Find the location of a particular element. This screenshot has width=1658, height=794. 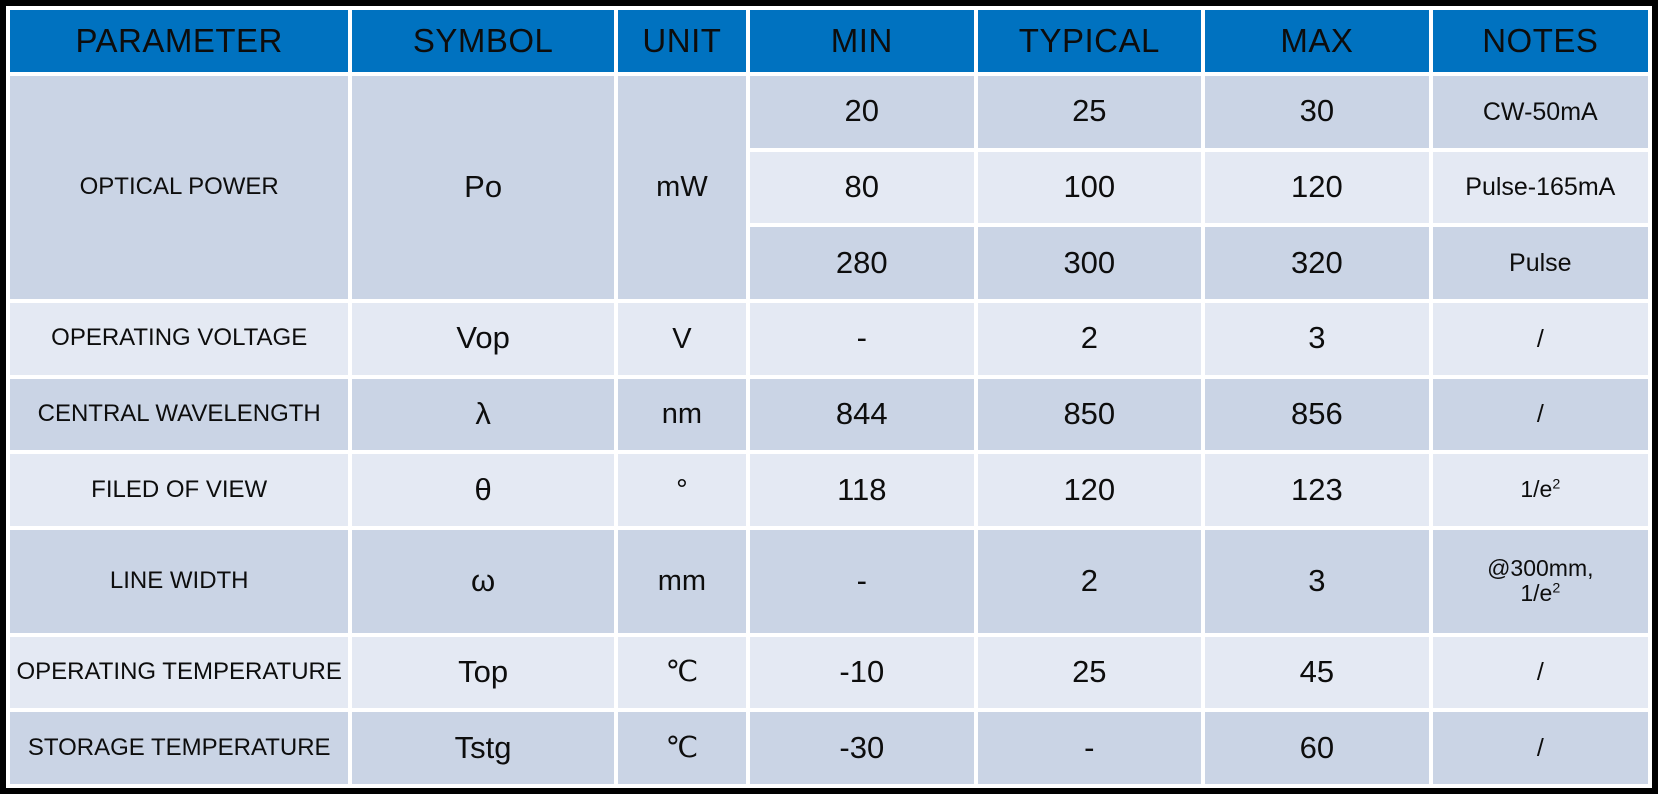

cell-notes: 1/e2 is located at coordinates (1540, 490).